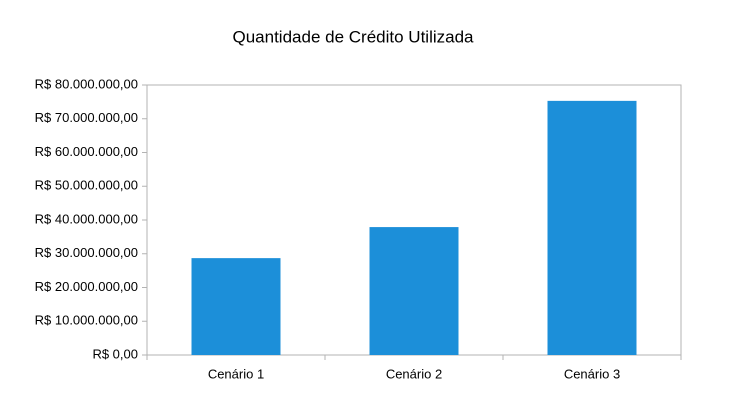 The width and height of the screenshot is (749, 405). What do you see at coordinates (86, 218) in the screenshot?
I see `y-tick-label: R$ 40.000.000,00` at bounding box center [86, 218].